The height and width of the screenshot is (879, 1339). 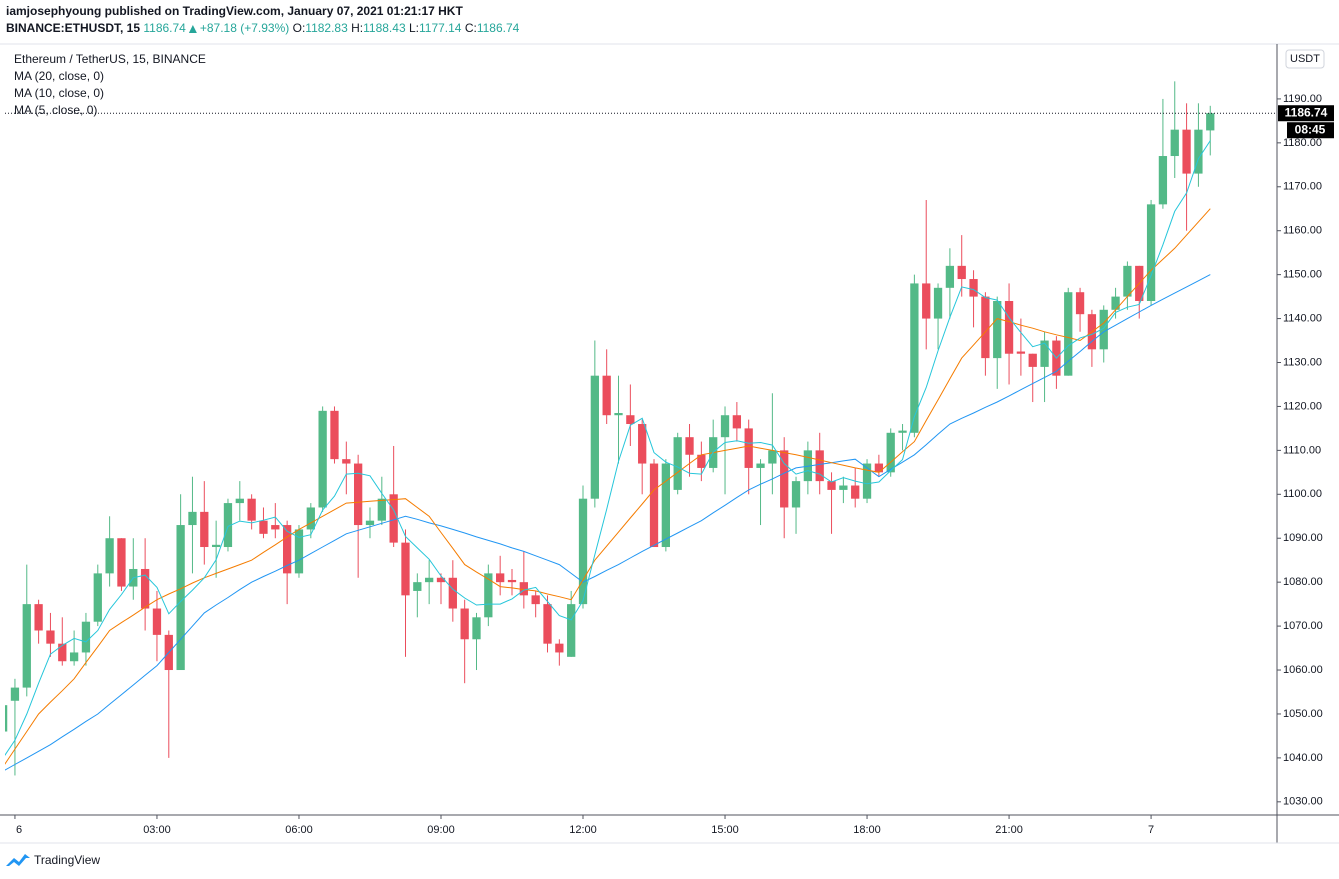 I want to click on logo-icon, so click(x=18, y=860).